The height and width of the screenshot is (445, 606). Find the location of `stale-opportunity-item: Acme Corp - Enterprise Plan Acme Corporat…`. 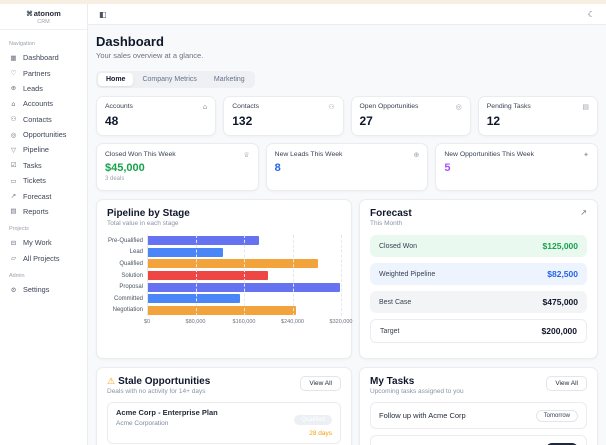

stale-opportunity-item: Acme Corp - Enterprise Plan Acme Corporat… is located at coordinates (224, 423).